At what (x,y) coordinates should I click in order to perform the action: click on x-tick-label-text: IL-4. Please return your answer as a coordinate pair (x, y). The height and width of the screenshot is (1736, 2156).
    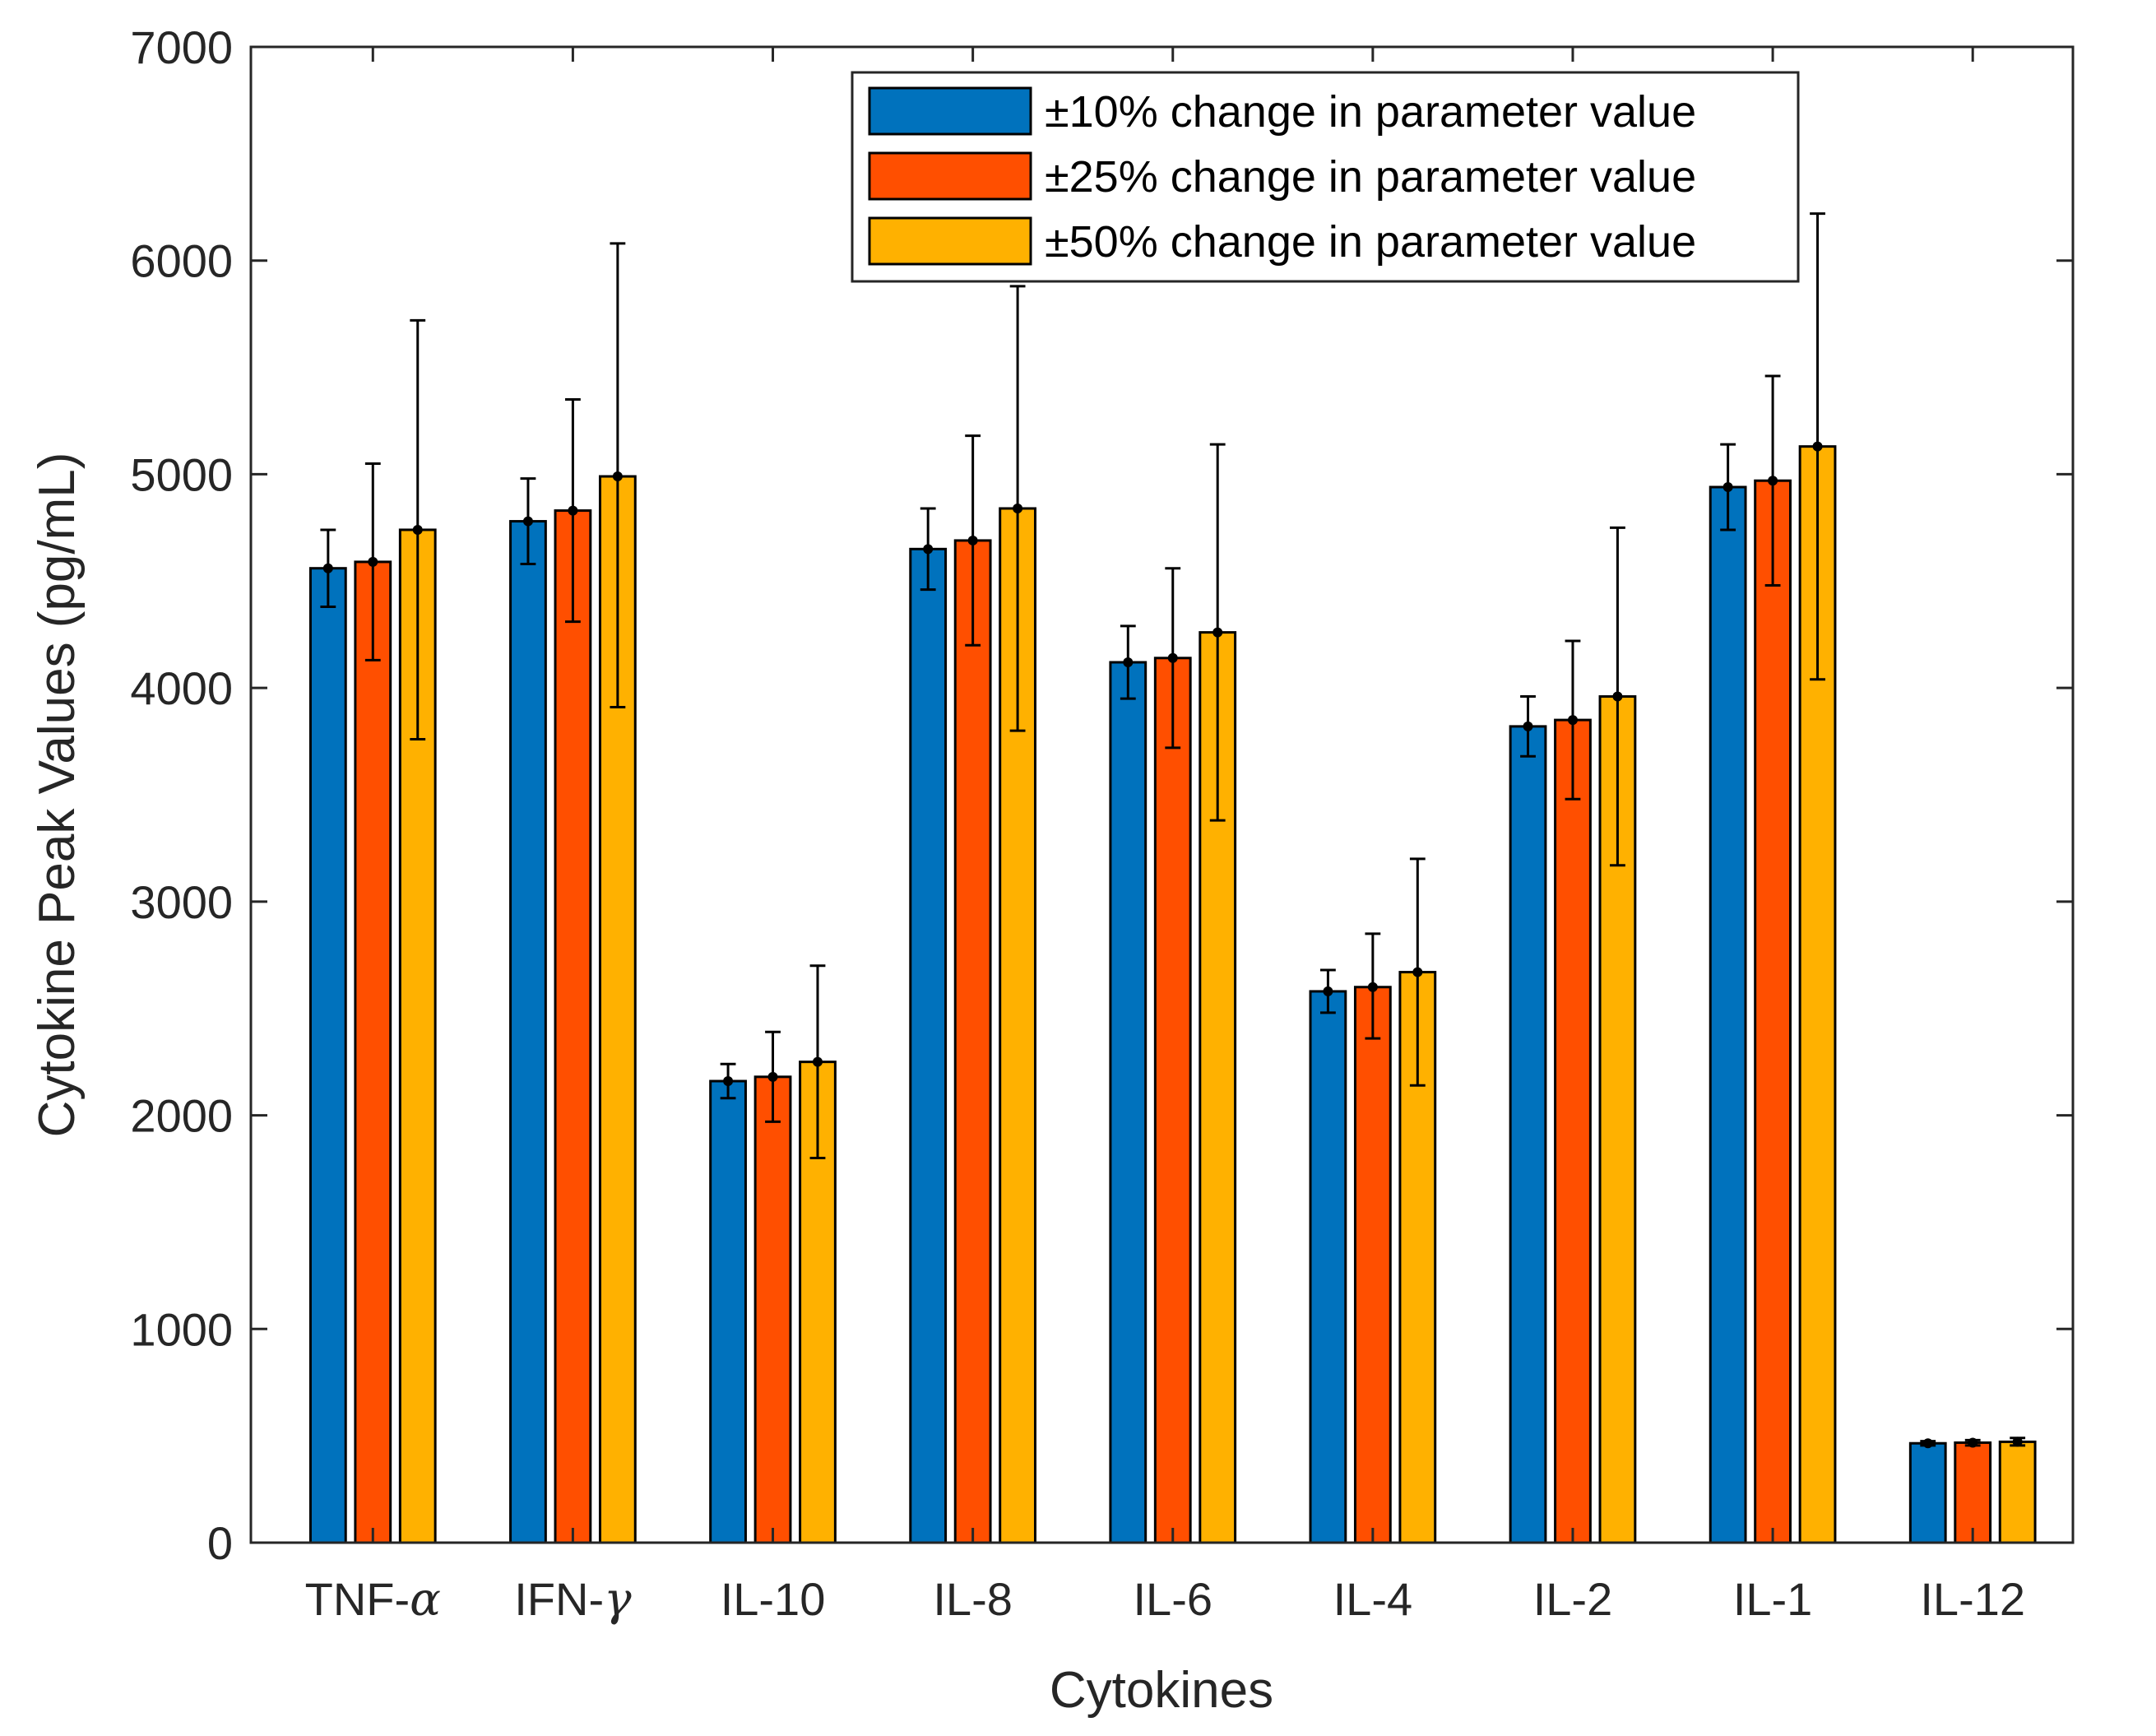
    Looking at the image, I should click on (1373, 1599).